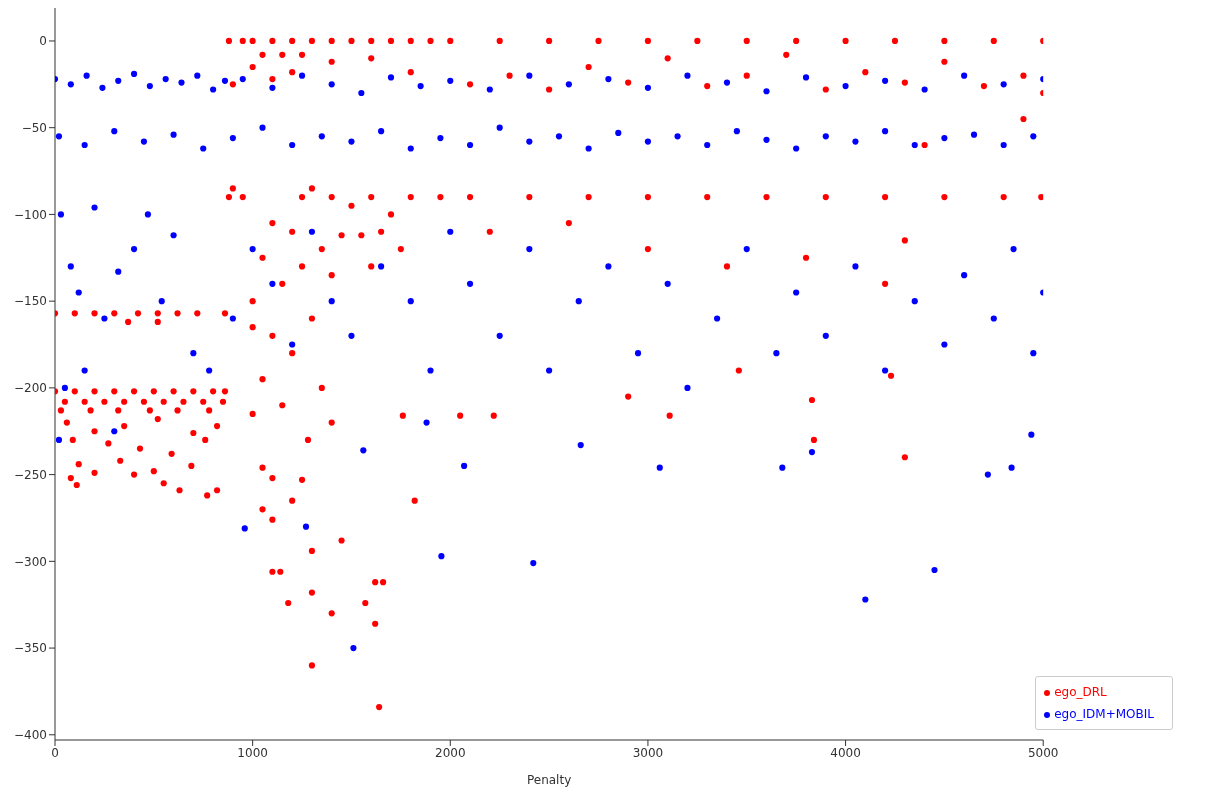  Describe the element at coordinates (30, 301) in the screenshot. I see `y-tick-label: −150` at that location.